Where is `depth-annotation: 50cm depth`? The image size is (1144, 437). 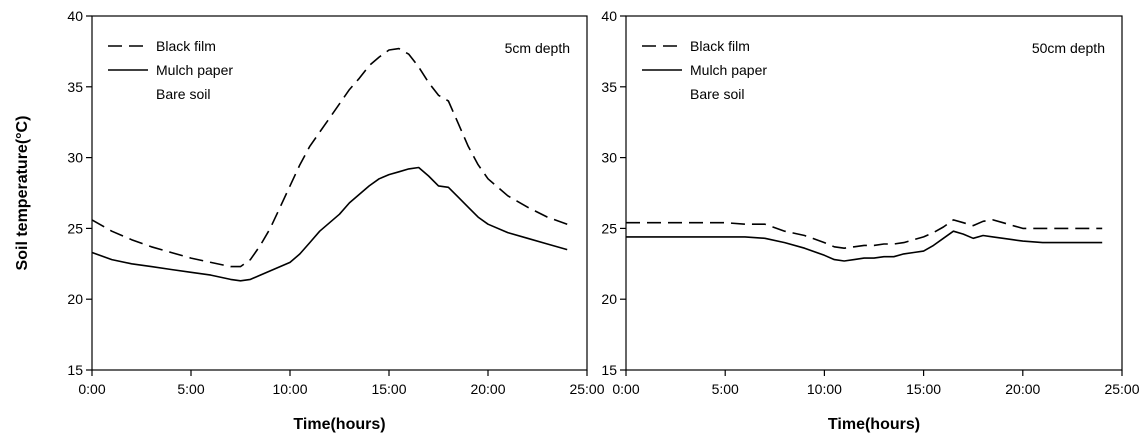
depth-annotation: 50cm depth is located at coordinates (1068, 48).